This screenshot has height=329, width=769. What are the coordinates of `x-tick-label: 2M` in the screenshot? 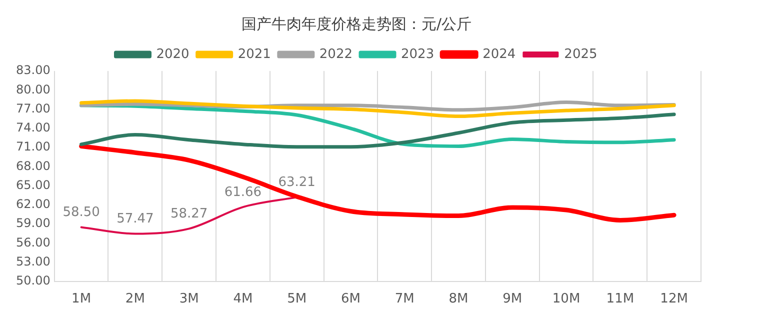 It's located at (135, 299).